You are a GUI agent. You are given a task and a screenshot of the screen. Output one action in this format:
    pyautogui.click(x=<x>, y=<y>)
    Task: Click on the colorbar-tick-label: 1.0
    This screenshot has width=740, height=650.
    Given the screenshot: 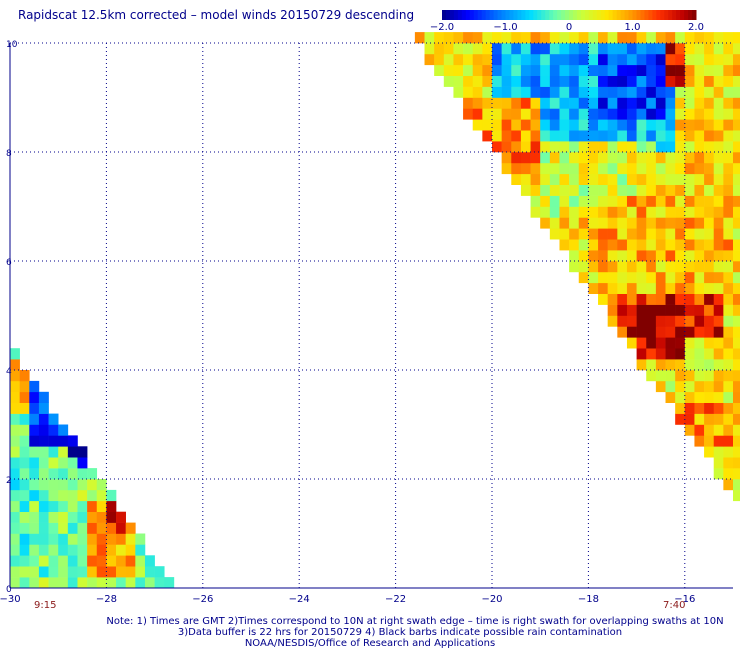 What is the action you would take?
    pyautogui.click(x=633, y=27)
    